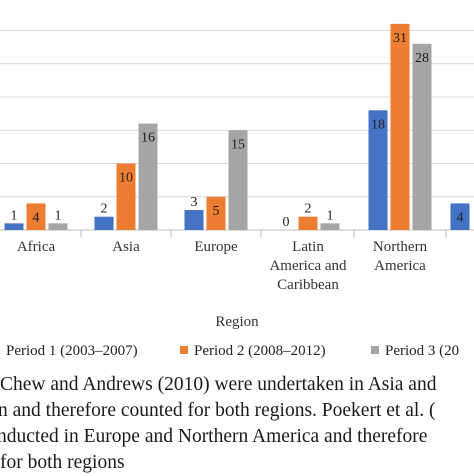  Describe the element at coordinates (308, 247) in the screenshot. I see `category-label: Latin` at that location.